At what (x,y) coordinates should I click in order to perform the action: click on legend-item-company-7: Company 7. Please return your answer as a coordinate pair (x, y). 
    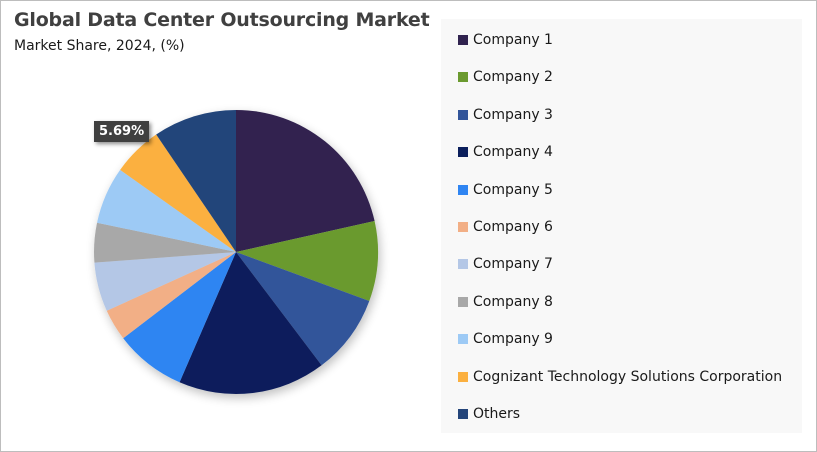
    Looking at the image, I should click on (505, 264).